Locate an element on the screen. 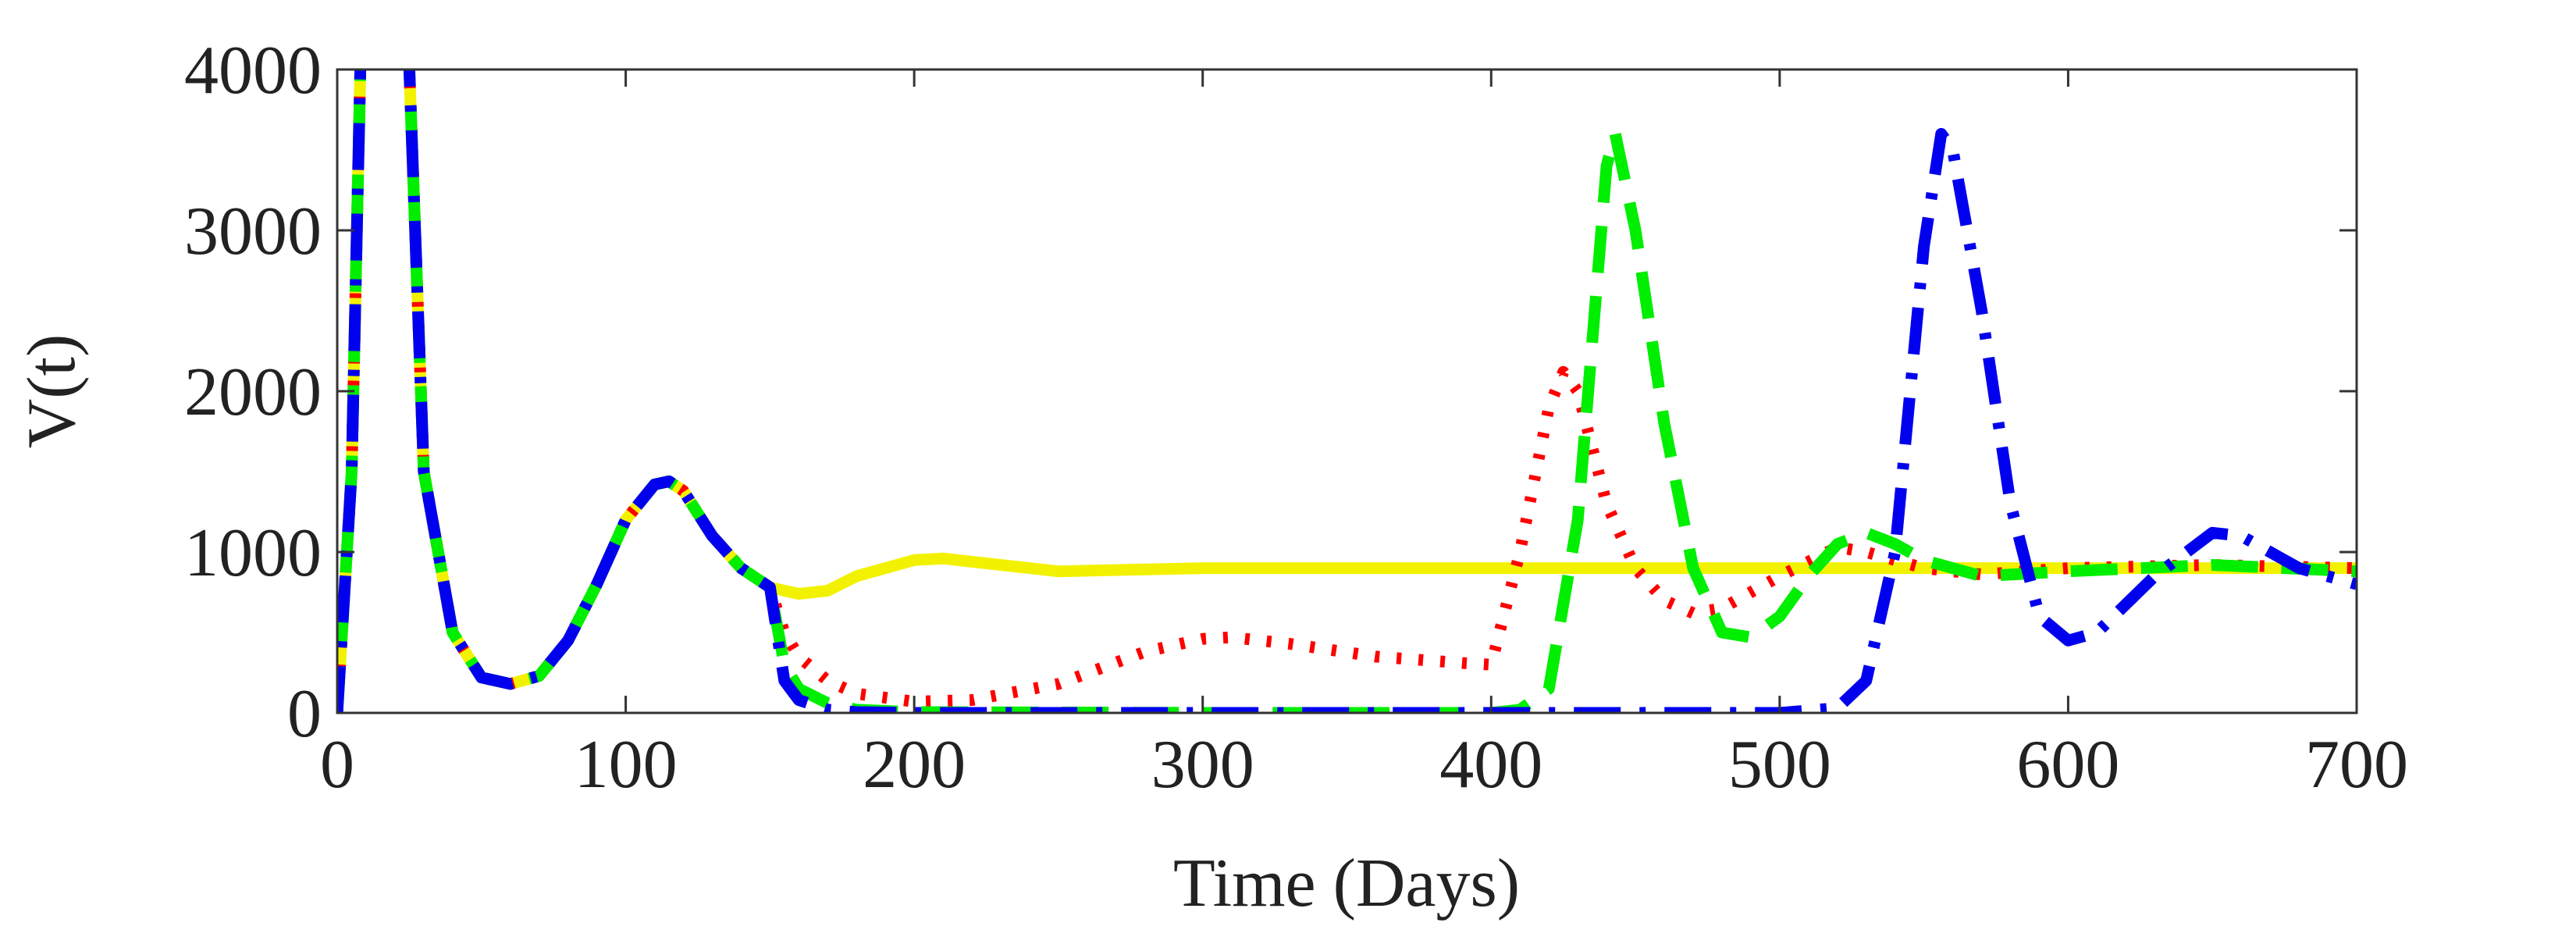 Image resolution: width=2576 pixels, height=937 pixels. x-tick-label: 100 is located at coordinates (626, 765).